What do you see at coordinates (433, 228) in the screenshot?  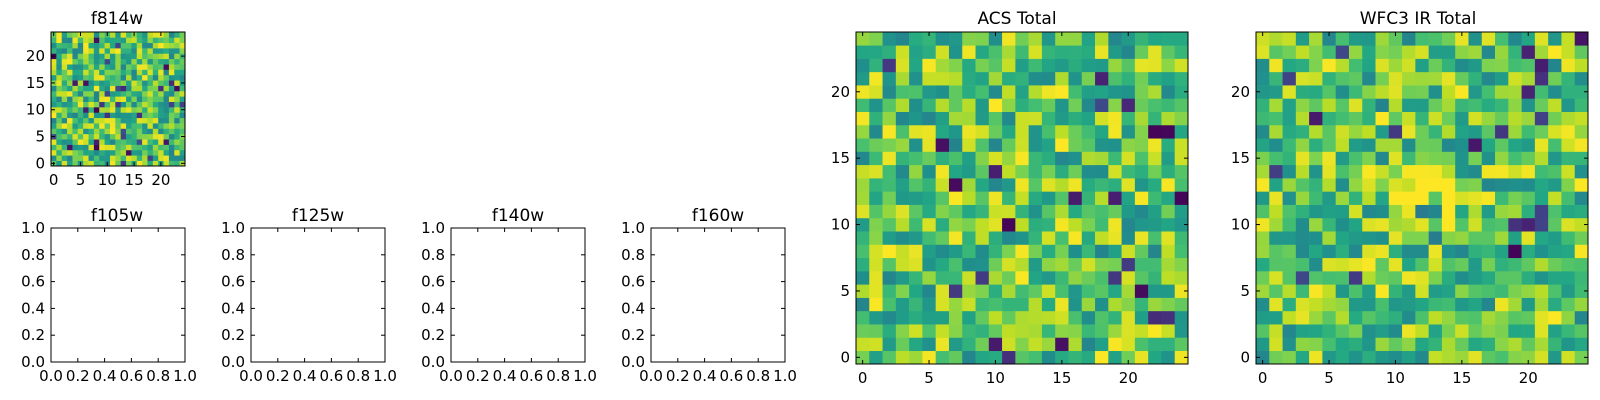 I see `y-tick-label: 1.0` at bounding box center [433, 228].